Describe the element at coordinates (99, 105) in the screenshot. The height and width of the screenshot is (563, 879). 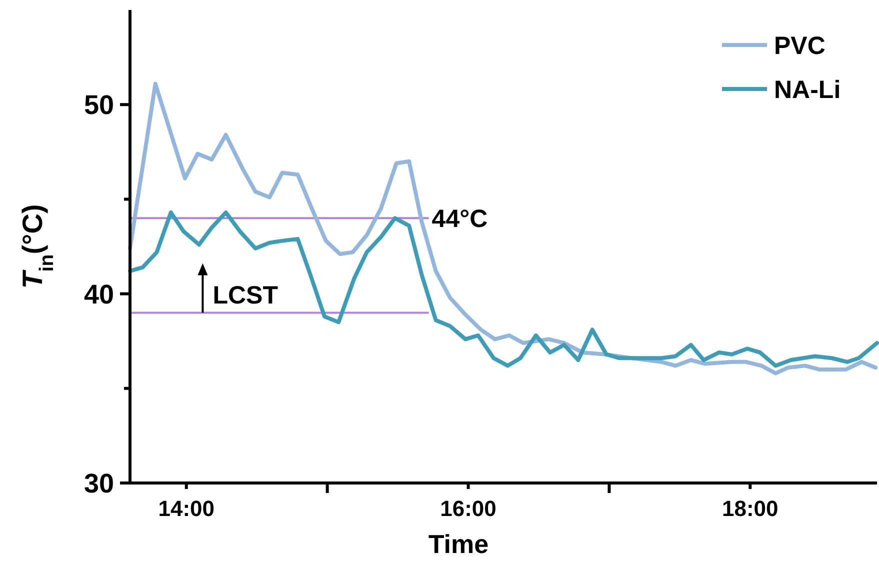
I see `y-tick-label: 50` at that location.